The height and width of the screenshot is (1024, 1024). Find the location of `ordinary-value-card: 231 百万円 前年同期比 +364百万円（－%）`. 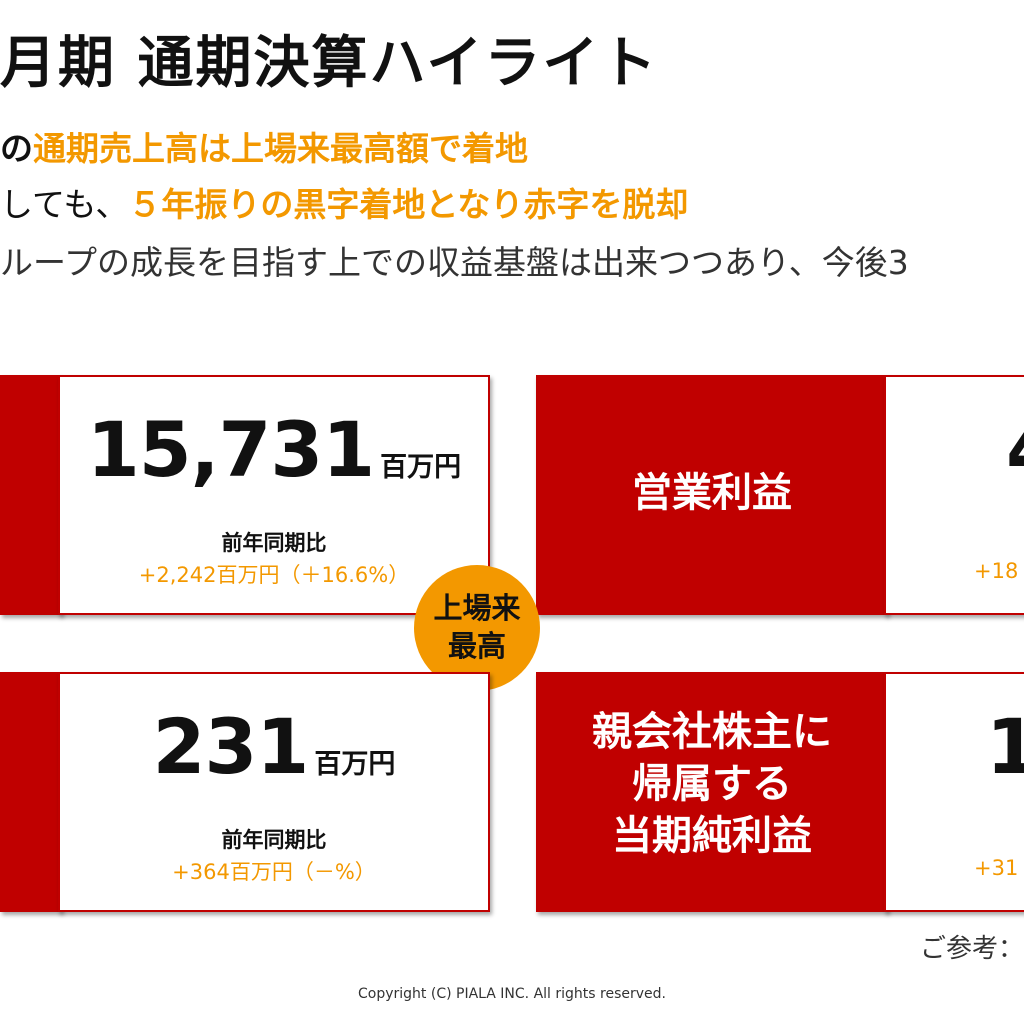

ordinary-value-card: 231 百万円 前年同期比 +364百万円（－%） is located at coordinates (274, 792).